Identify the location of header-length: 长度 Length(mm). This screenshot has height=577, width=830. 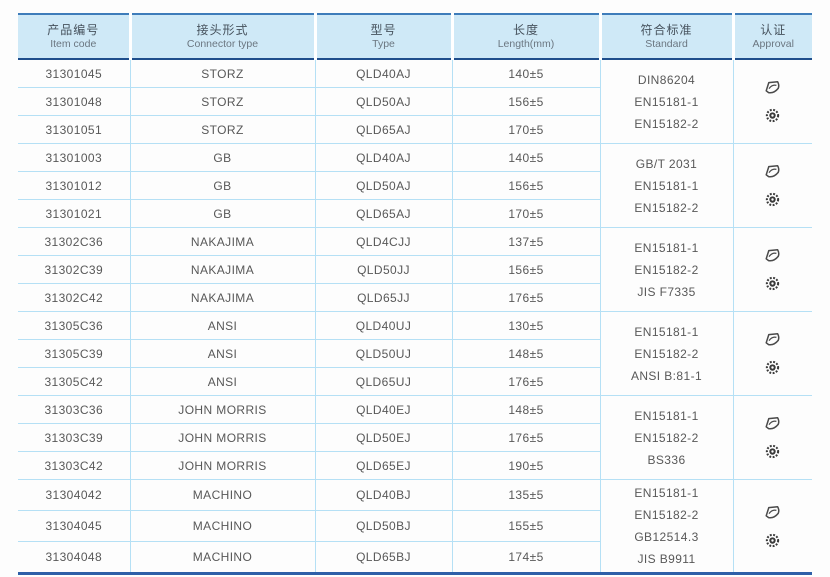
(525, 37).